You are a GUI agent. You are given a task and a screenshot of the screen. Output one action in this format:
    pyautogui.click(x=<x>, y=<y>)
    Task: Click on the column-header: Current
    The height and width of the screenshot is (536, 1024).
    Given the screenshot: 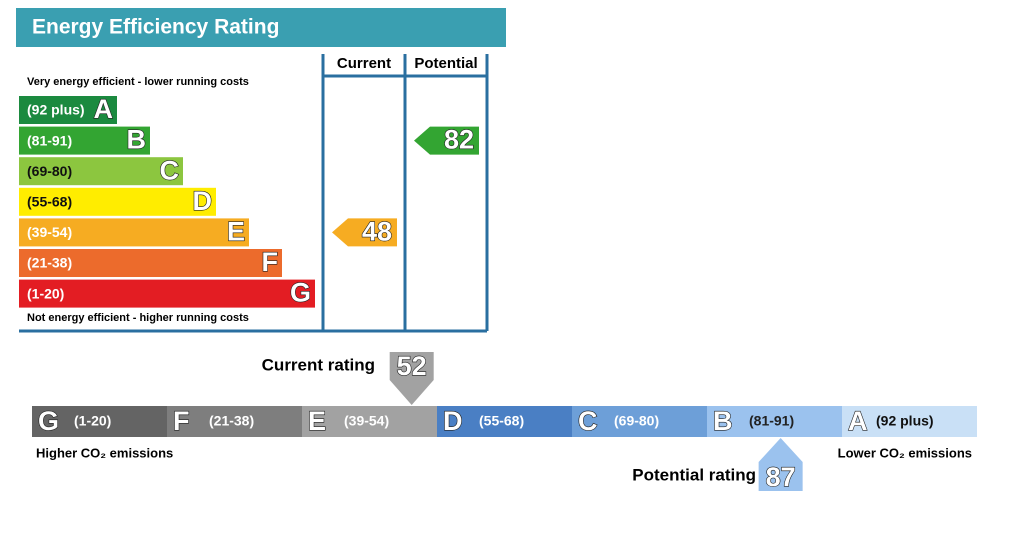 What is the action you would take?
    pyautogui.click(x=364, y=63)
    